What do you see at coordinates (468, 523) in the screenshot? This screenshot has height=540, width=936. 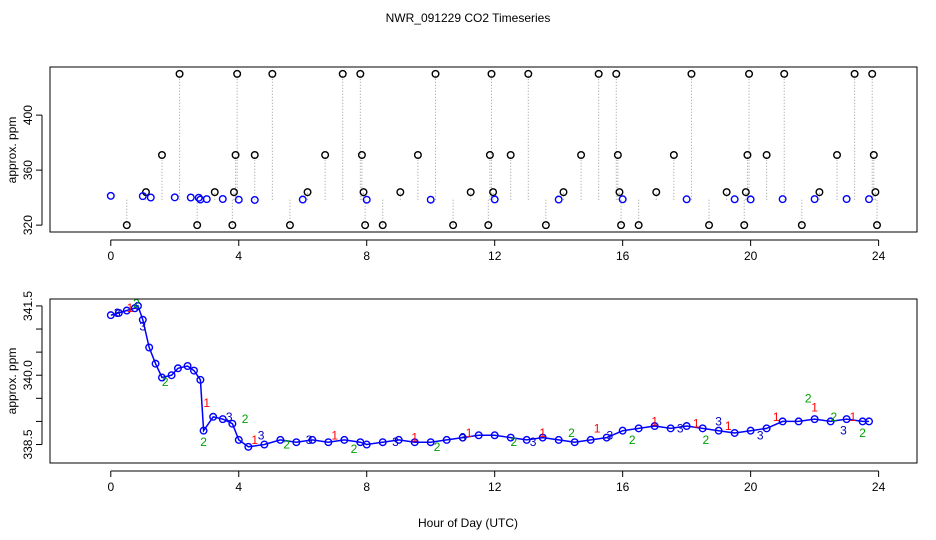 I see `x-axis-label: Hour of Day (UTC)` at bounding box center [468, 523].